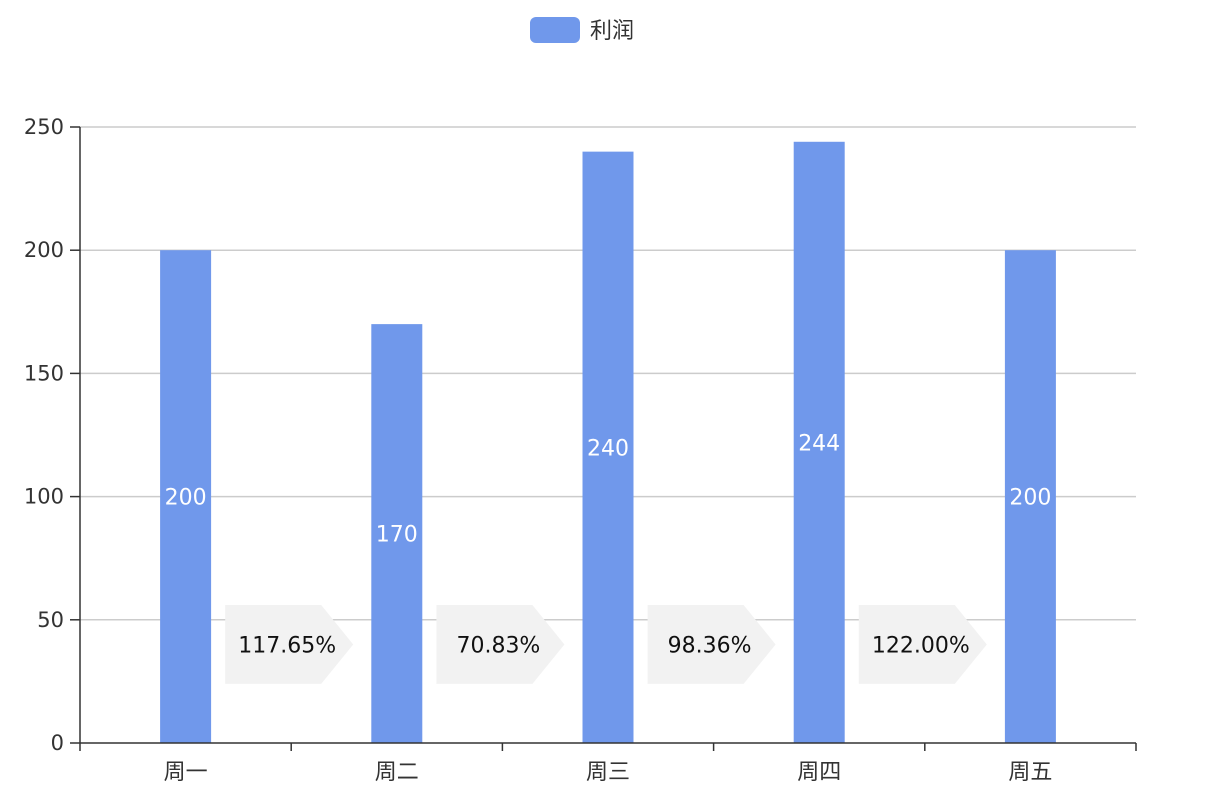  I want to click on ratio-label: 98.36%, so click(710, 645).